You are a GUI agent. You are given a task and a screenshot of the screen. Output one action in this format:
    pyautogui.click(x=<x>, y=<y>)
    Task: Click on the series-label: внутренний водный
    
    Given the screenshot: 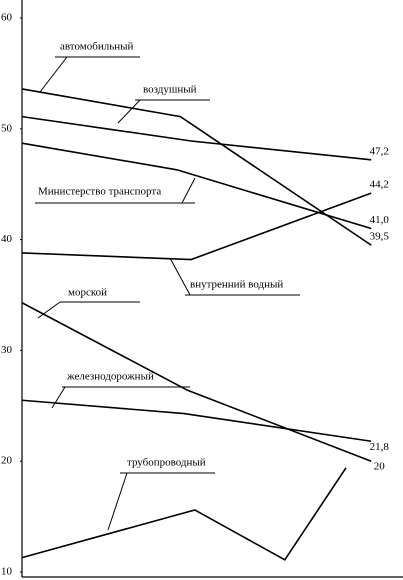 What is the action you would take?
    pyautogui.click(x=236, y=285)
    